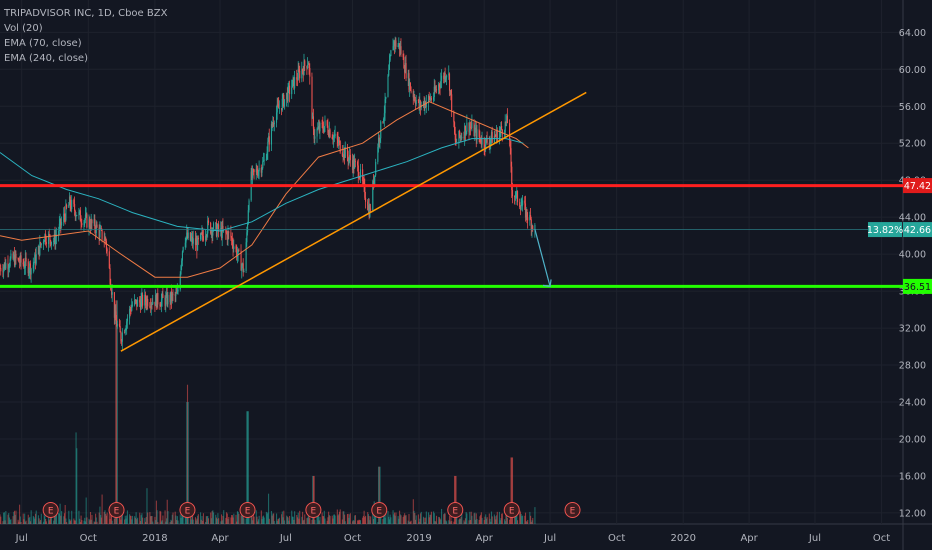 The image size is (932, 550). What do you see at coordinates (51, 512) in the screenshot?
I see `earnings-marker-label: E` at bounding box center [51, 512].